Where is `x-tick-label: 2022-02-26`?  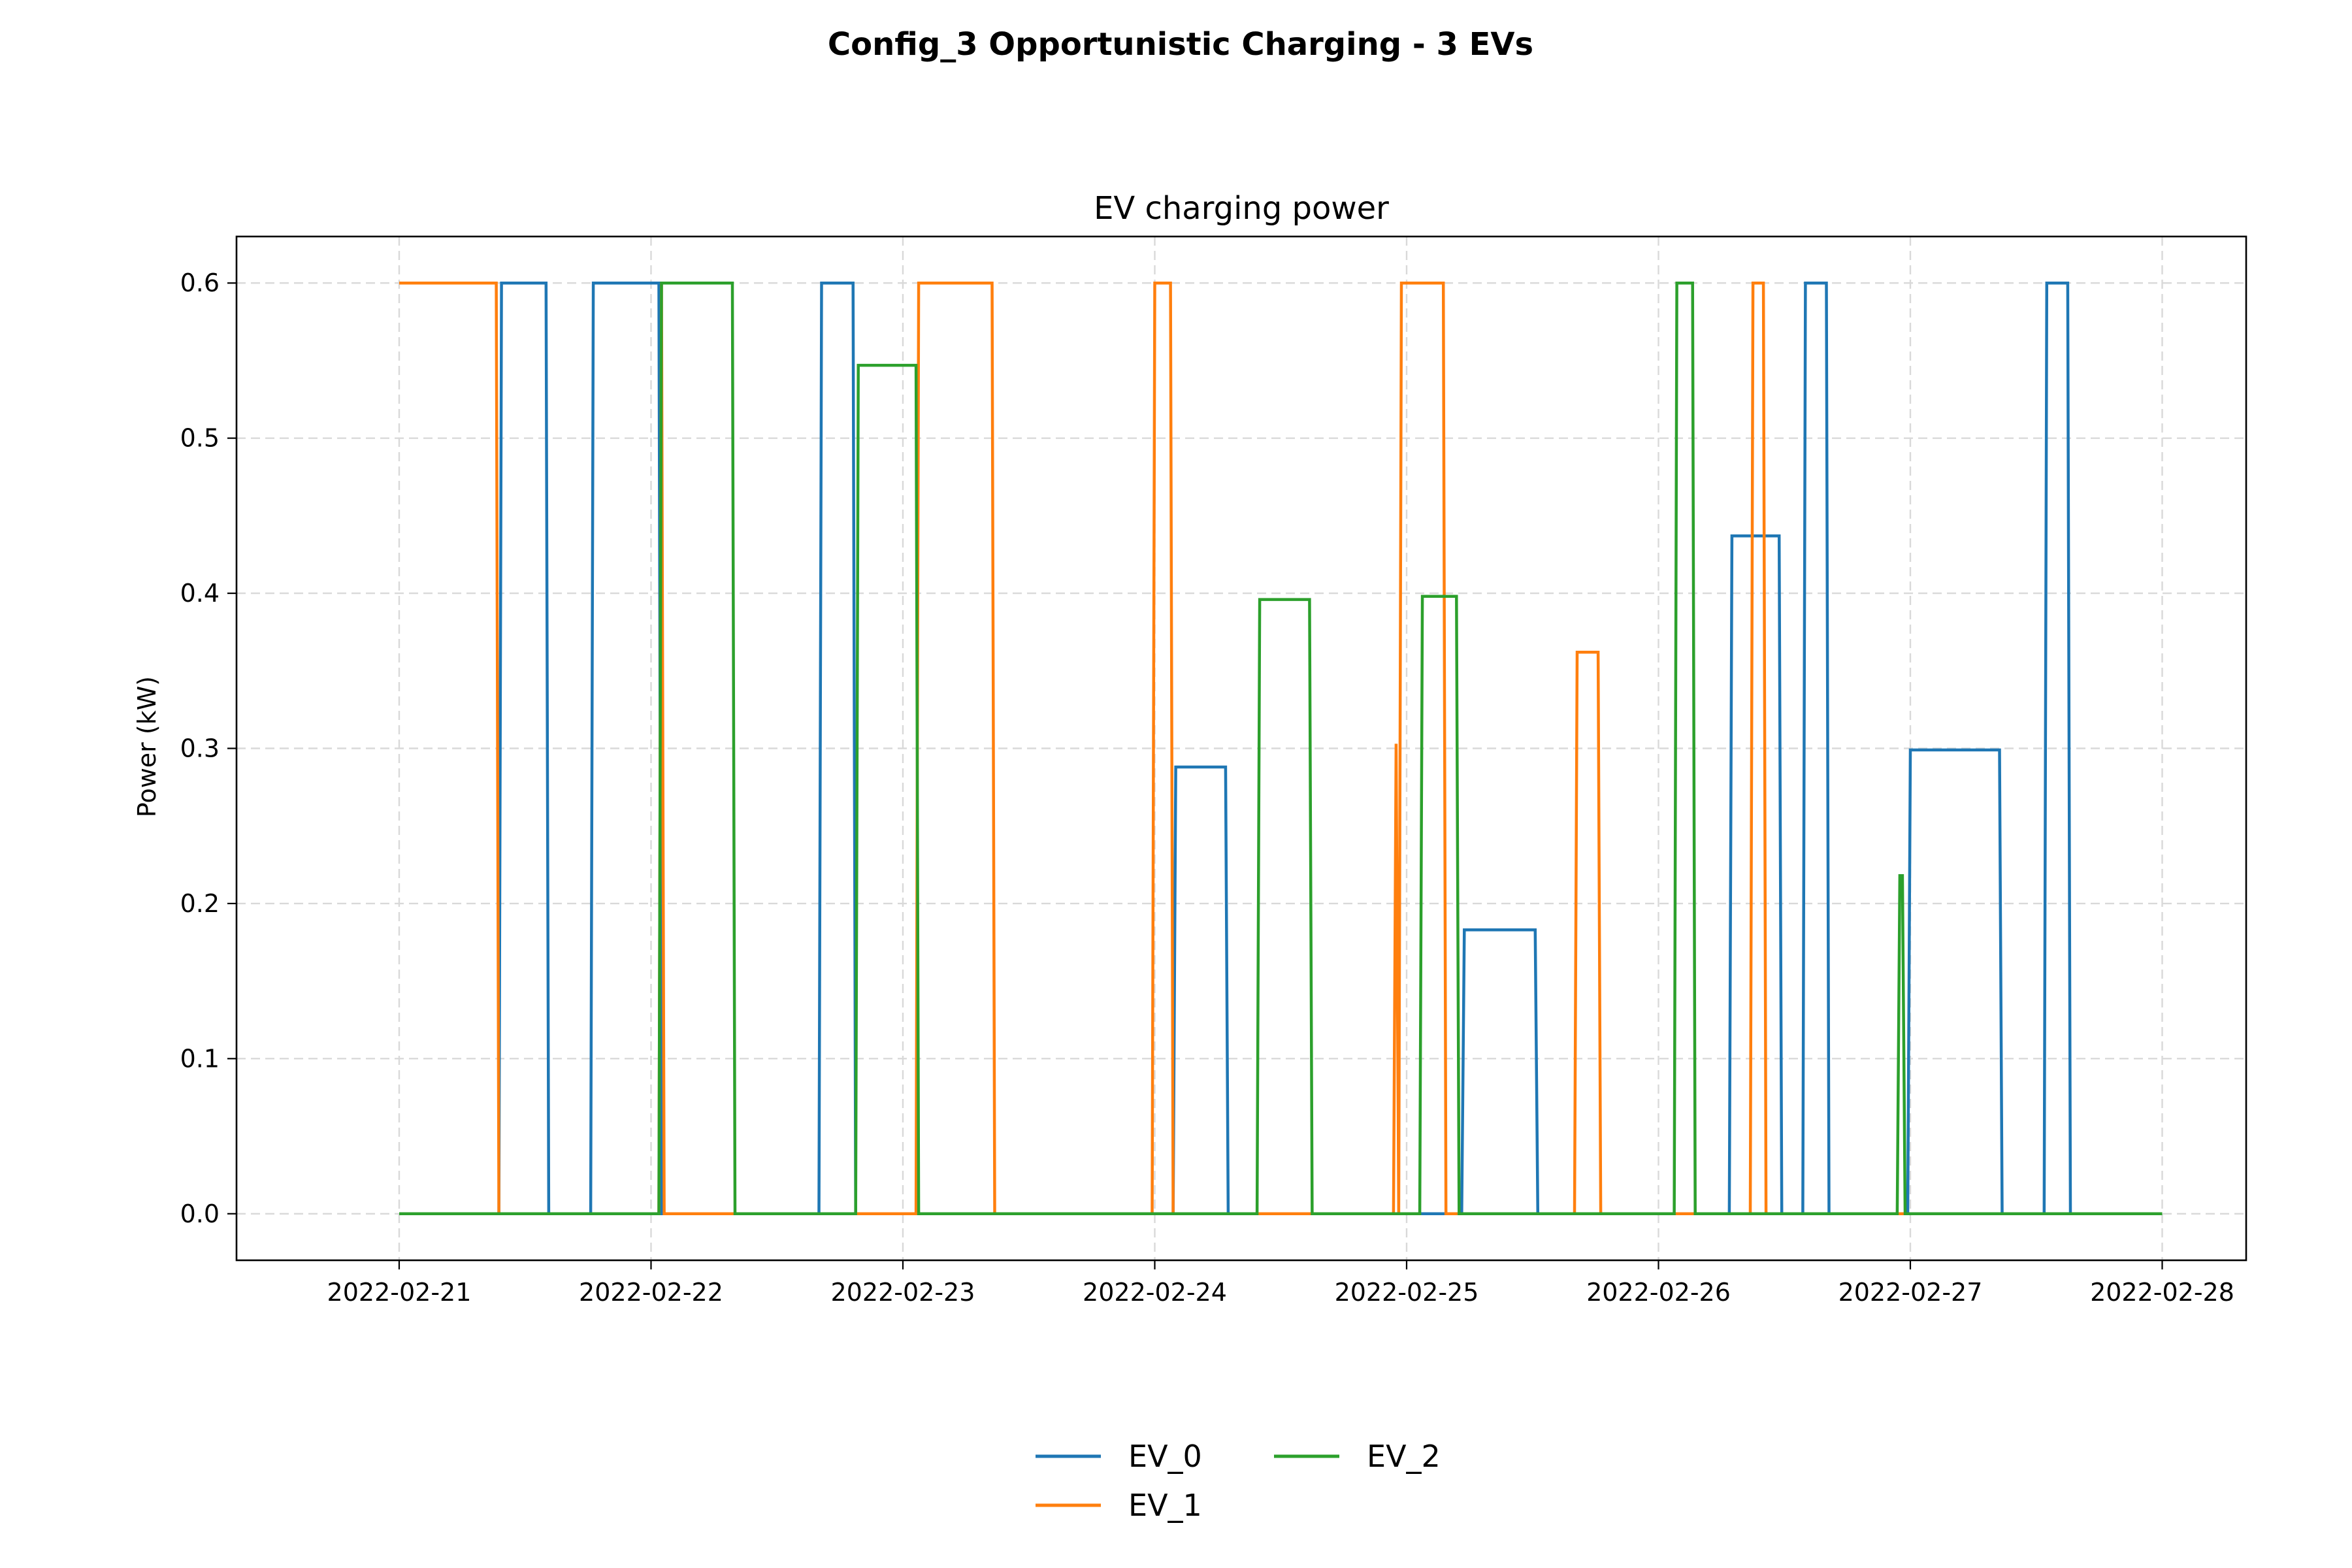
x-tick-label: 2022-02-26 is located at coordinates (1658, 1292).